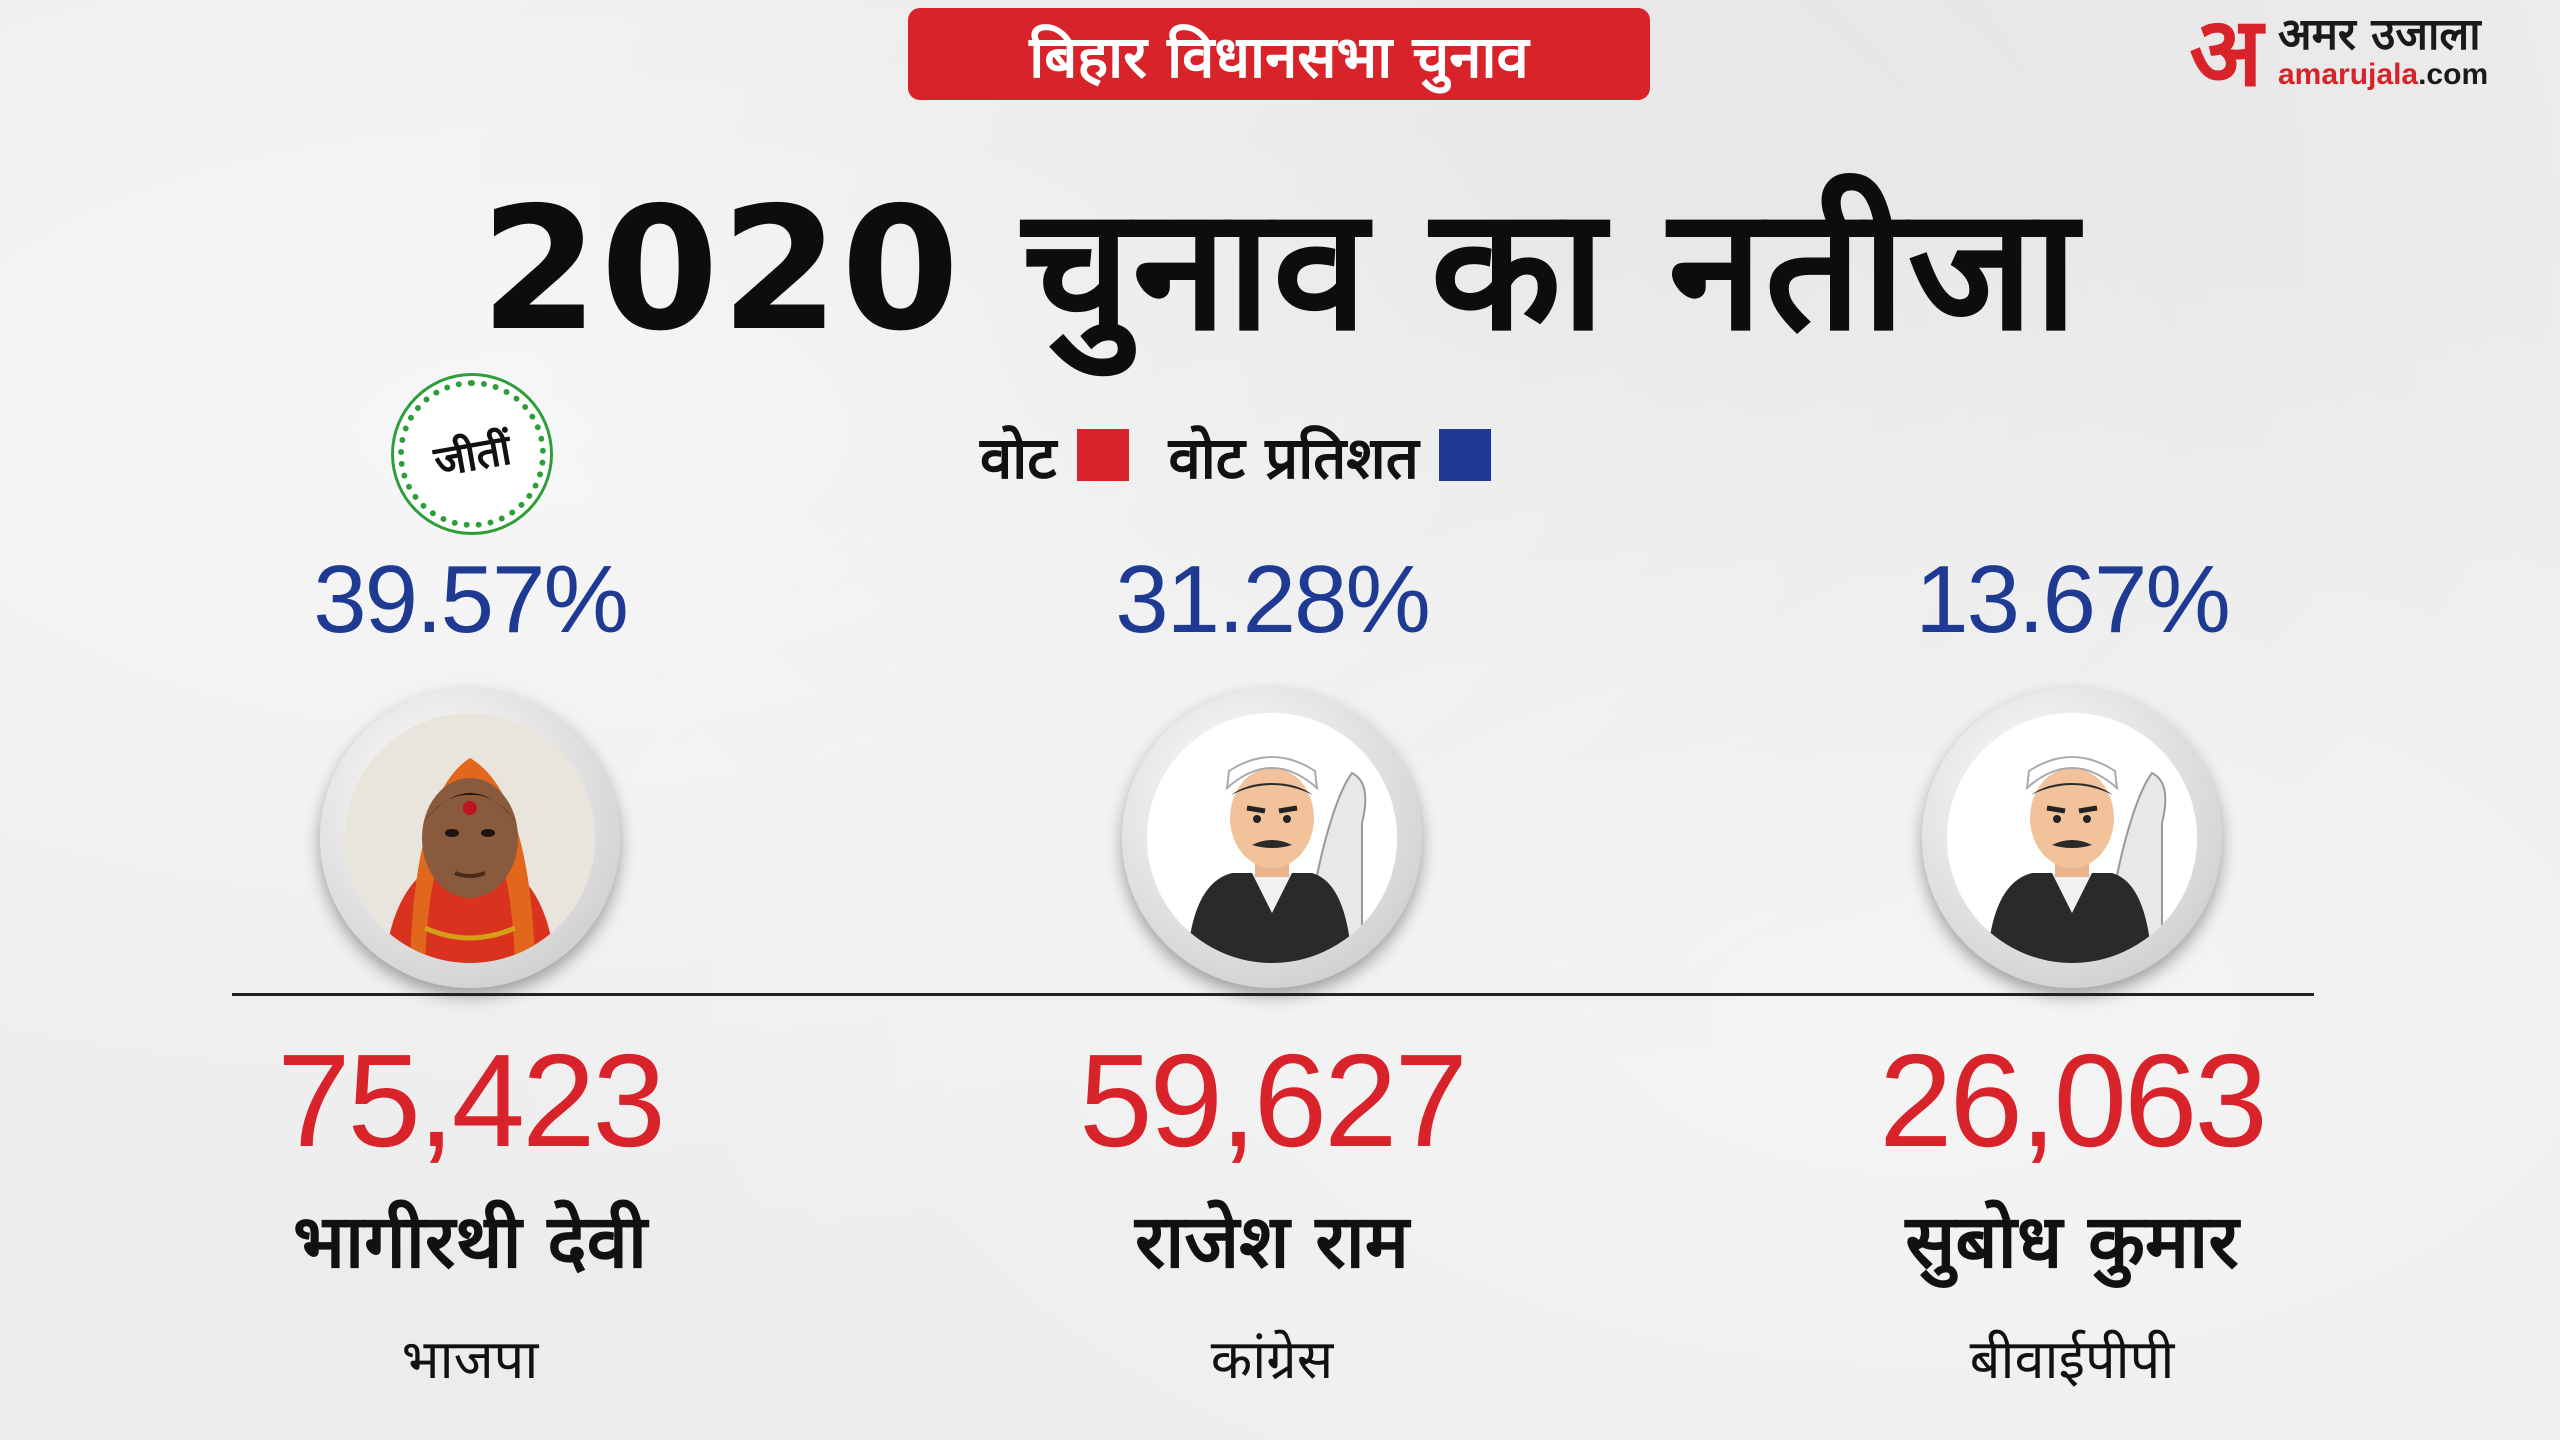  Describe the element at coordinates (1273, 1100) in the screenshot. I see `candidate-2-votes: 59,627` at that location.